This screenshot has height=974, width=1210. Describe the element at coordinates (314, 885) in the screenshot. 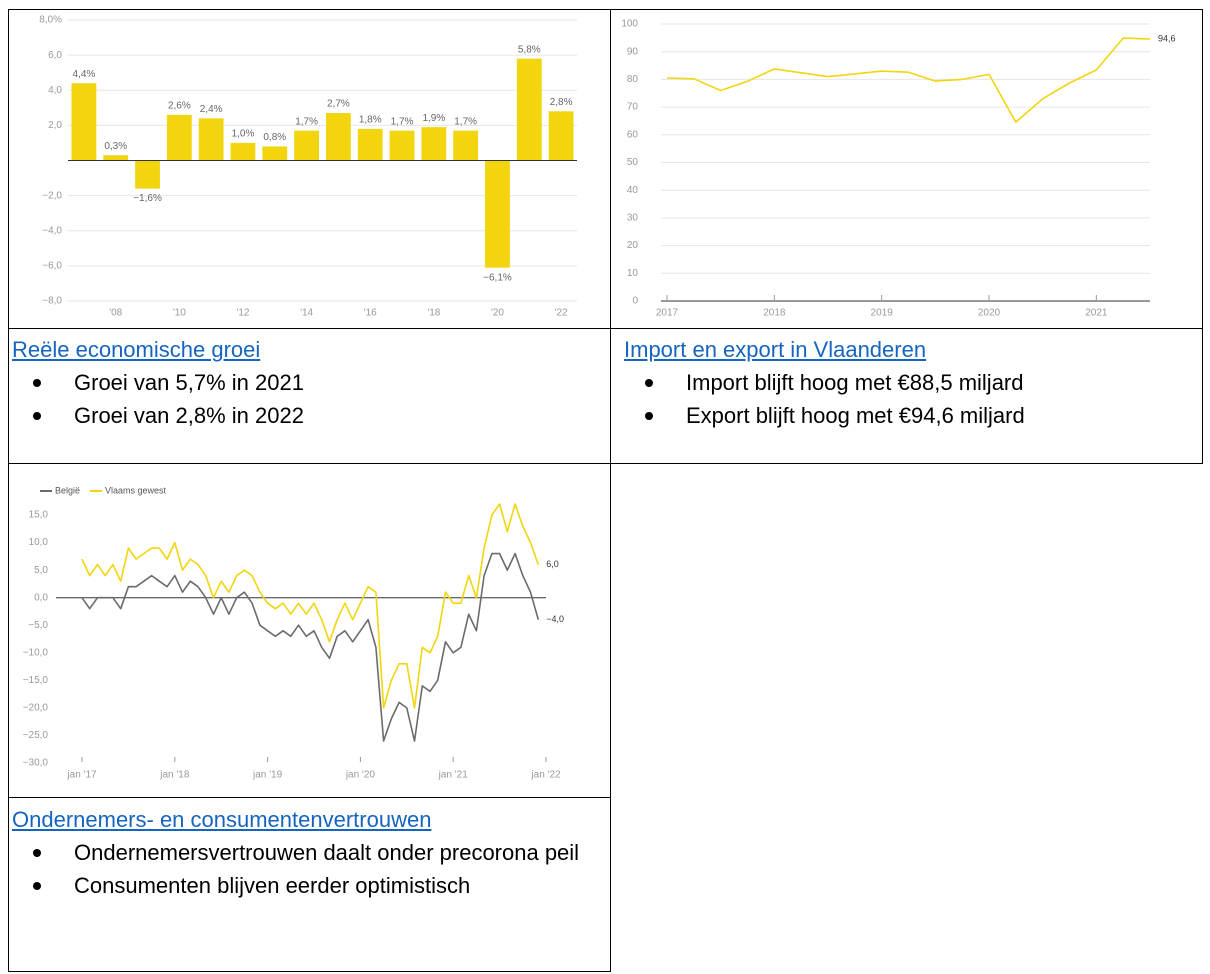

I see `bullet: Consumenten blijven eerder optimistisch` at that location.